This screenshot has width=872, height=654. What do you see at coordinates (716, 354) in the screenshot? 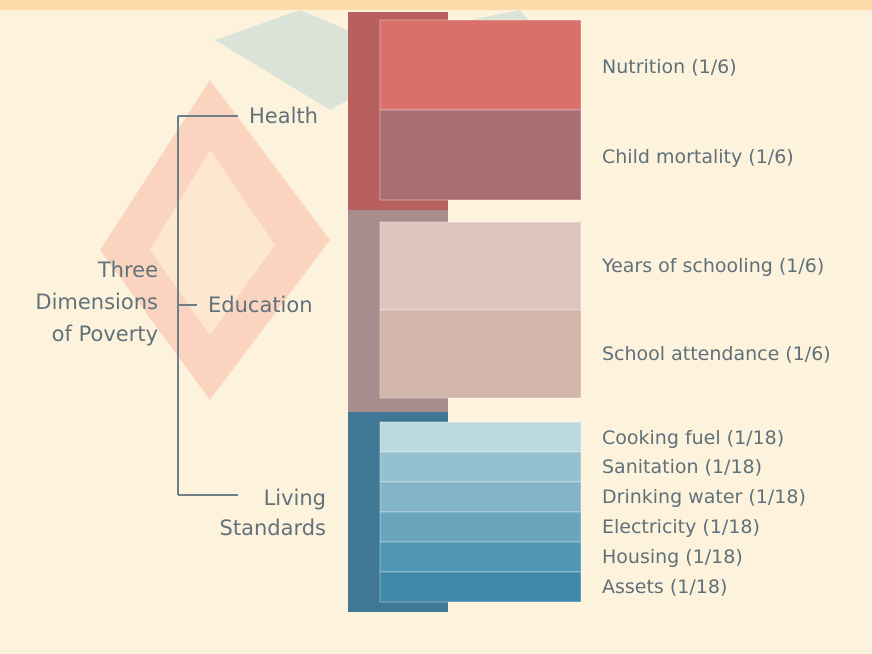
I see `indicator-label-school-attendance: School attendance (1/6)` at bounding box center [716, 354].